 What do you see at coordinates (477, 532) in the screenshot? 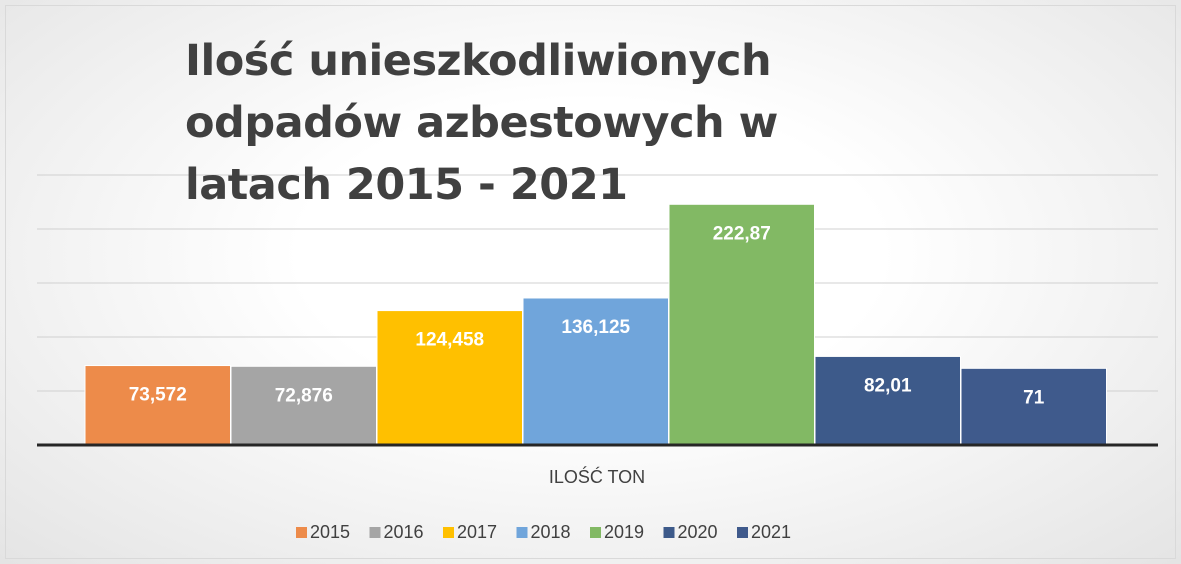
I see `legend-label: 2017` at bounding box center [477, 532].